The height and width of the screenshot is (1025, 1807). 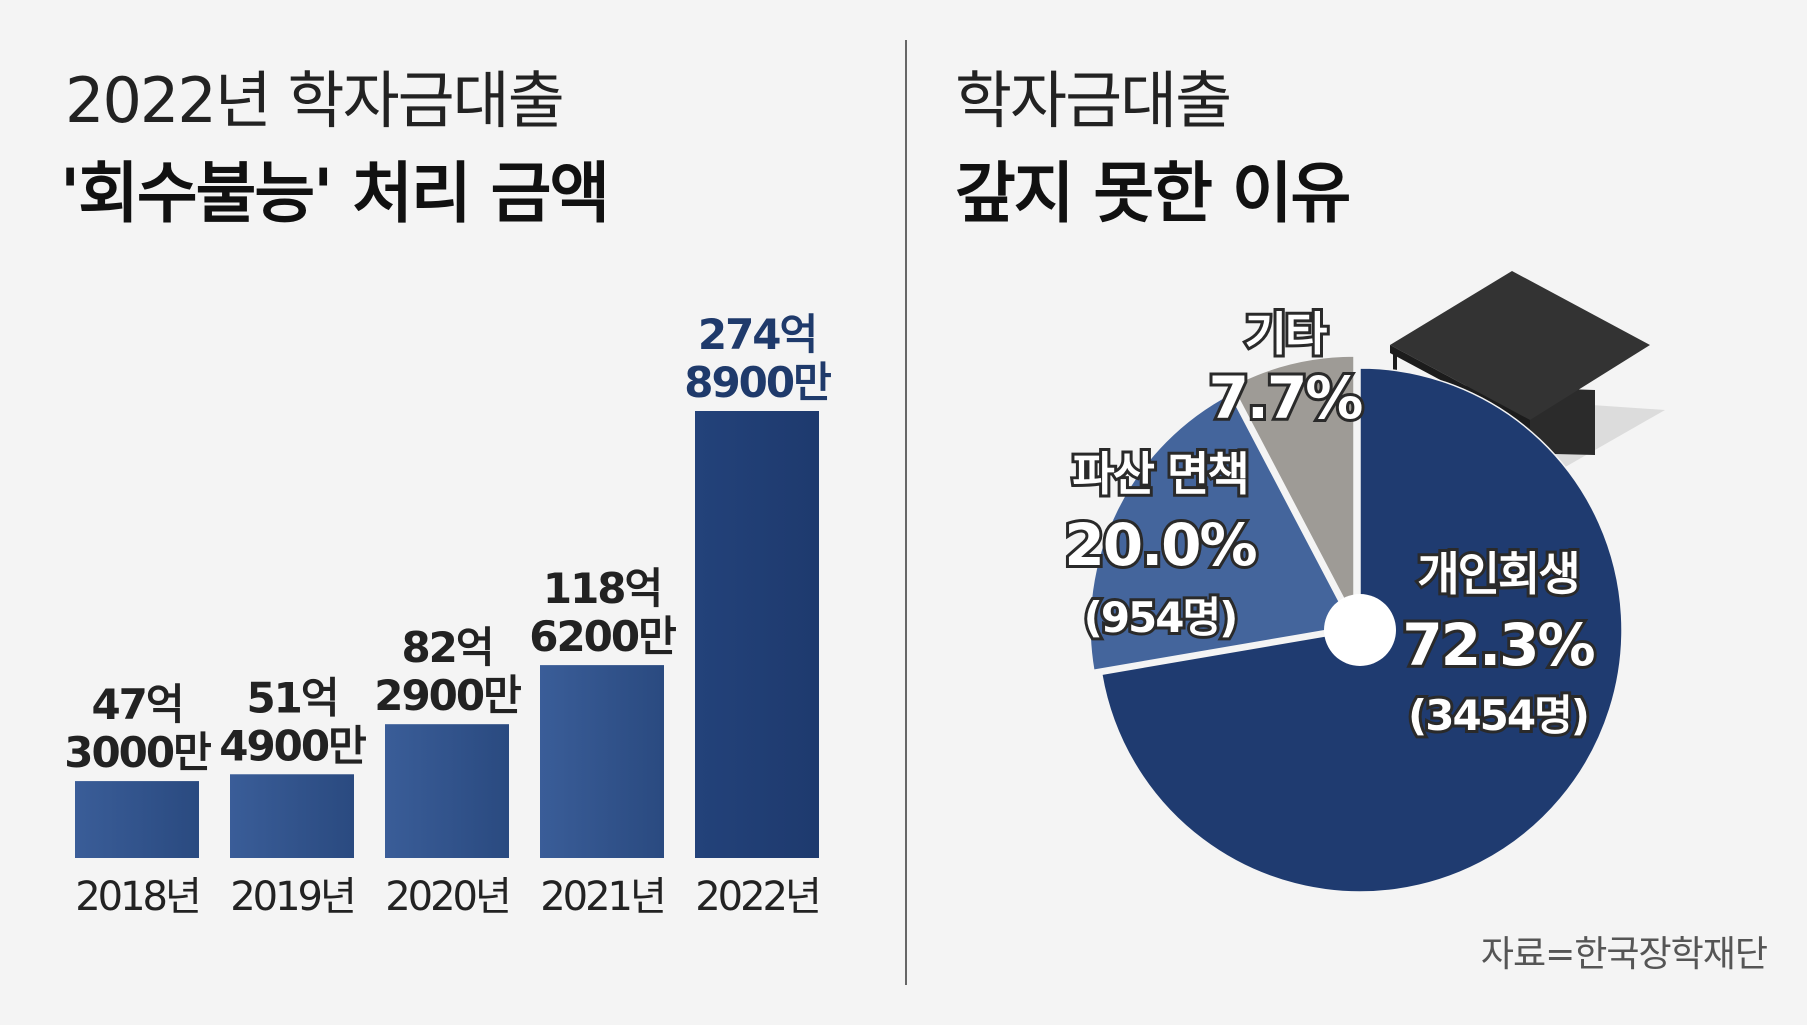 What do you see at coordinates (1159, 474) in the screenshot?
I see `slice-name-label: 파산 면책` at bounding box center [1159, 474].